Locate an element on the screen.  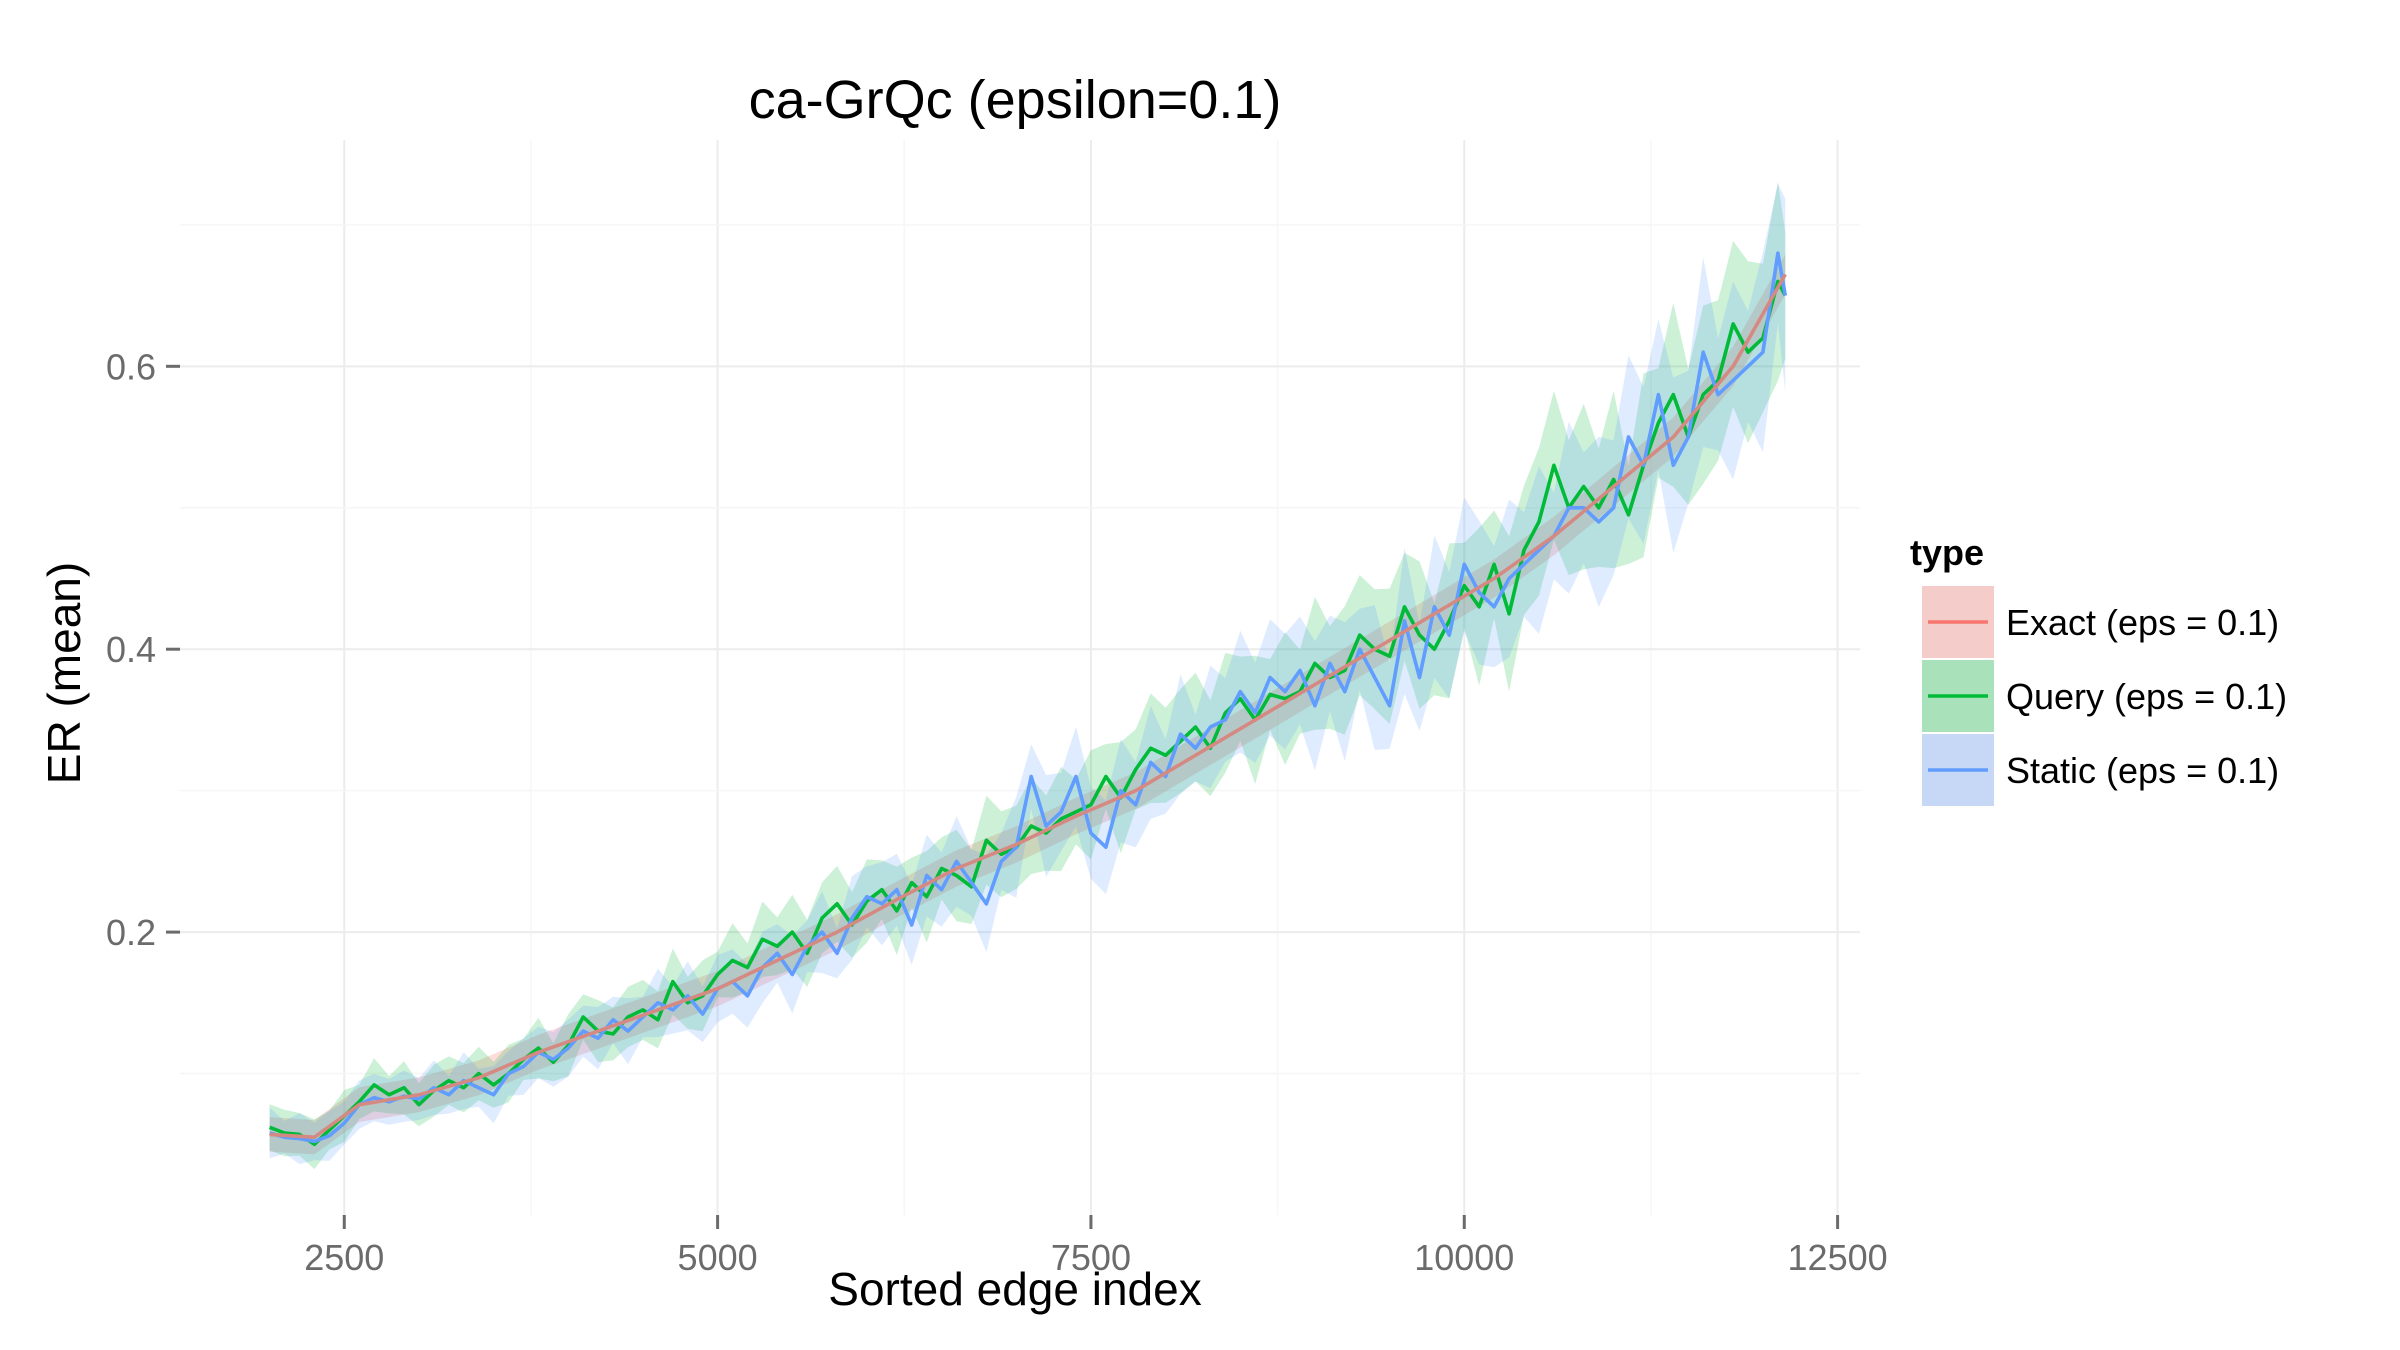
x-tick-label: 2500 is located at coordinates (344, 1257).